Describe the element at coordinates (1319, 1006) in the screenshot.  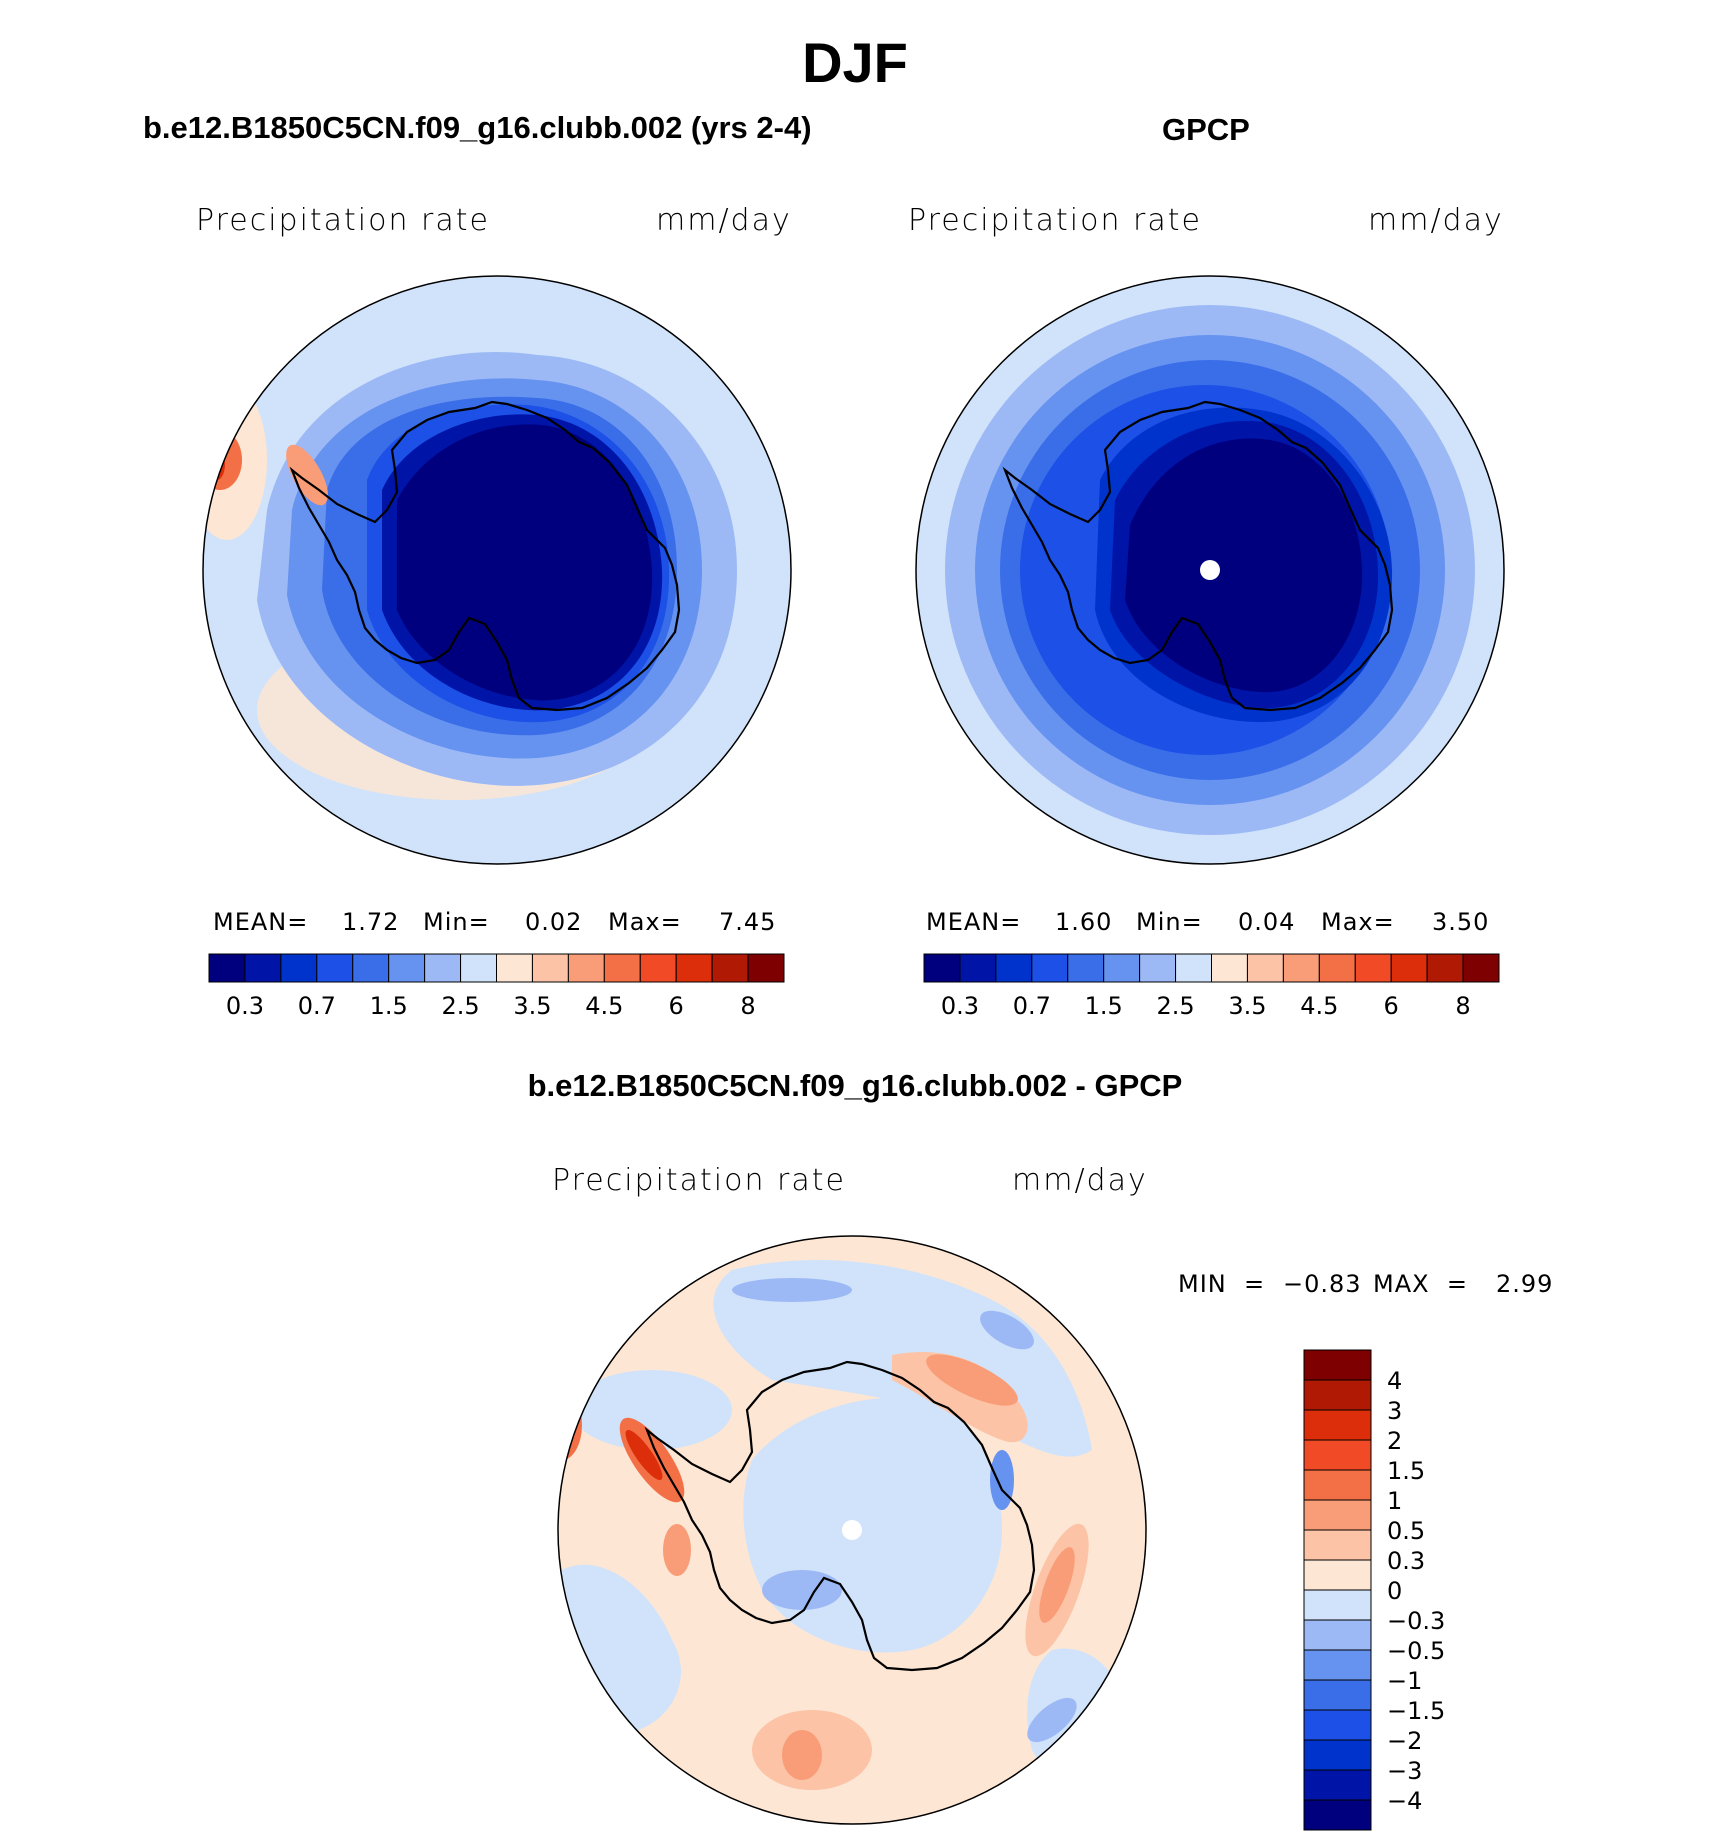
I see `colorbar-gpcp-tick-label: 4.5` at that location.